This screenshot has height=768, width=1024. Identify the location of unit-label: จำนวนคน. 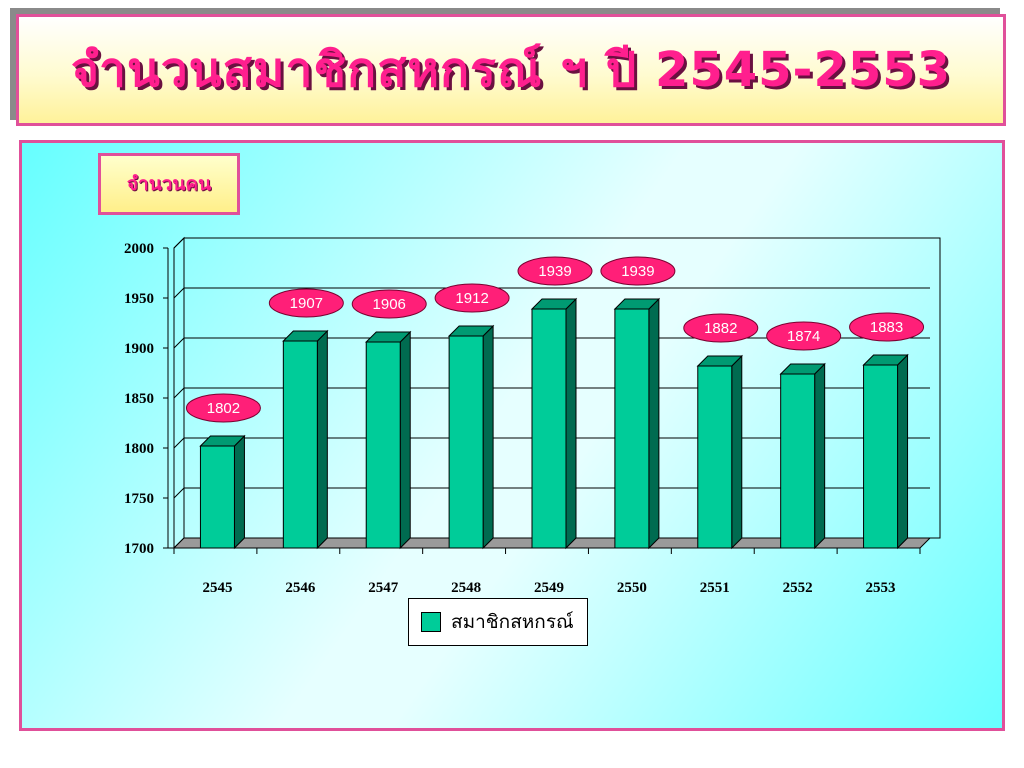
(169, 184).